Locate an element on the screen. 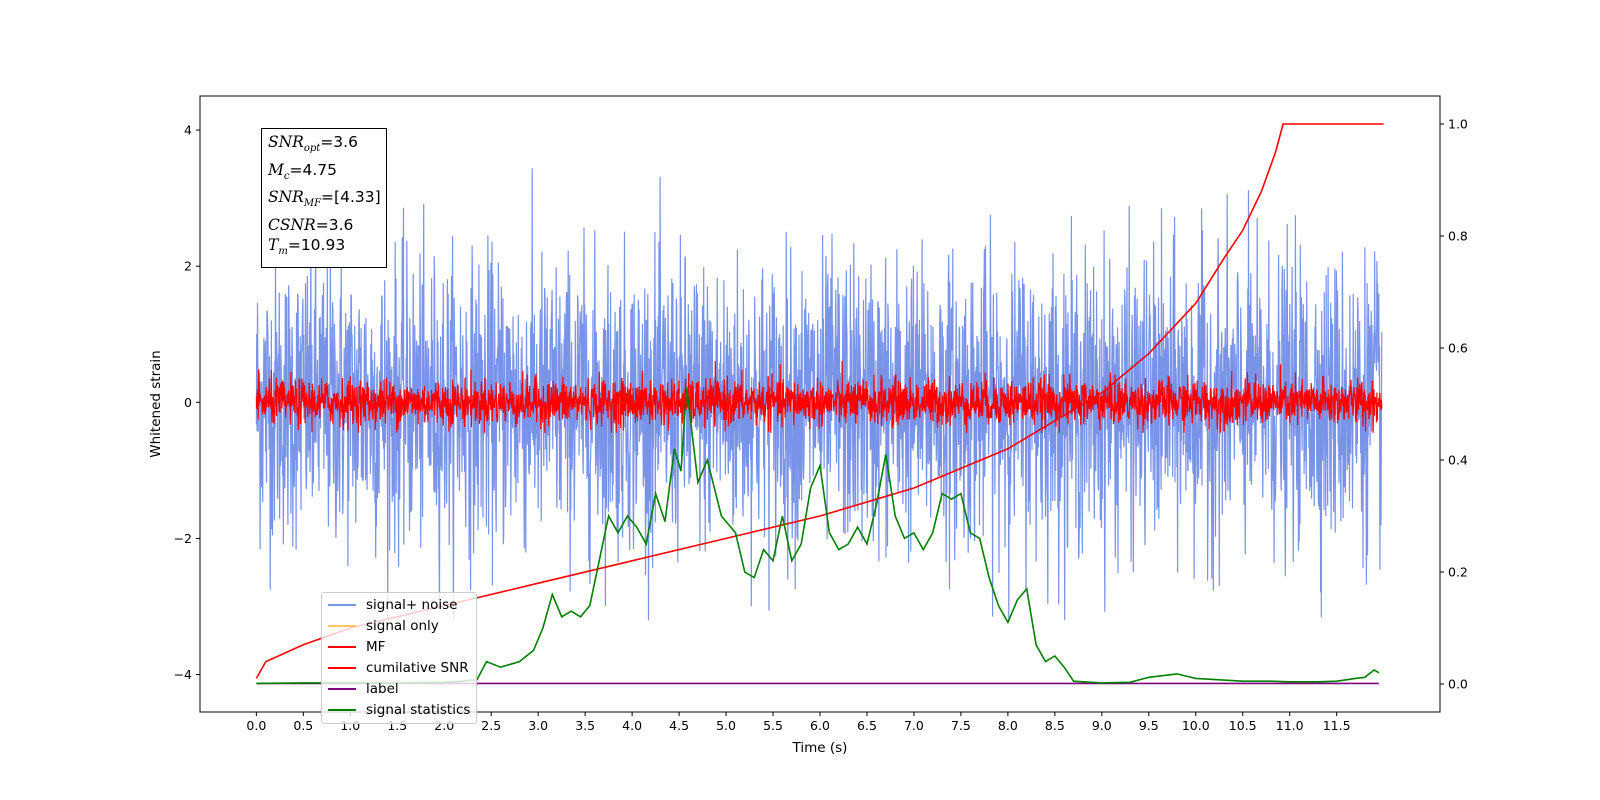 This screenshot has width=1600, height=800. x-tick-label: 11.0 is located at coordinates (1290, 725).